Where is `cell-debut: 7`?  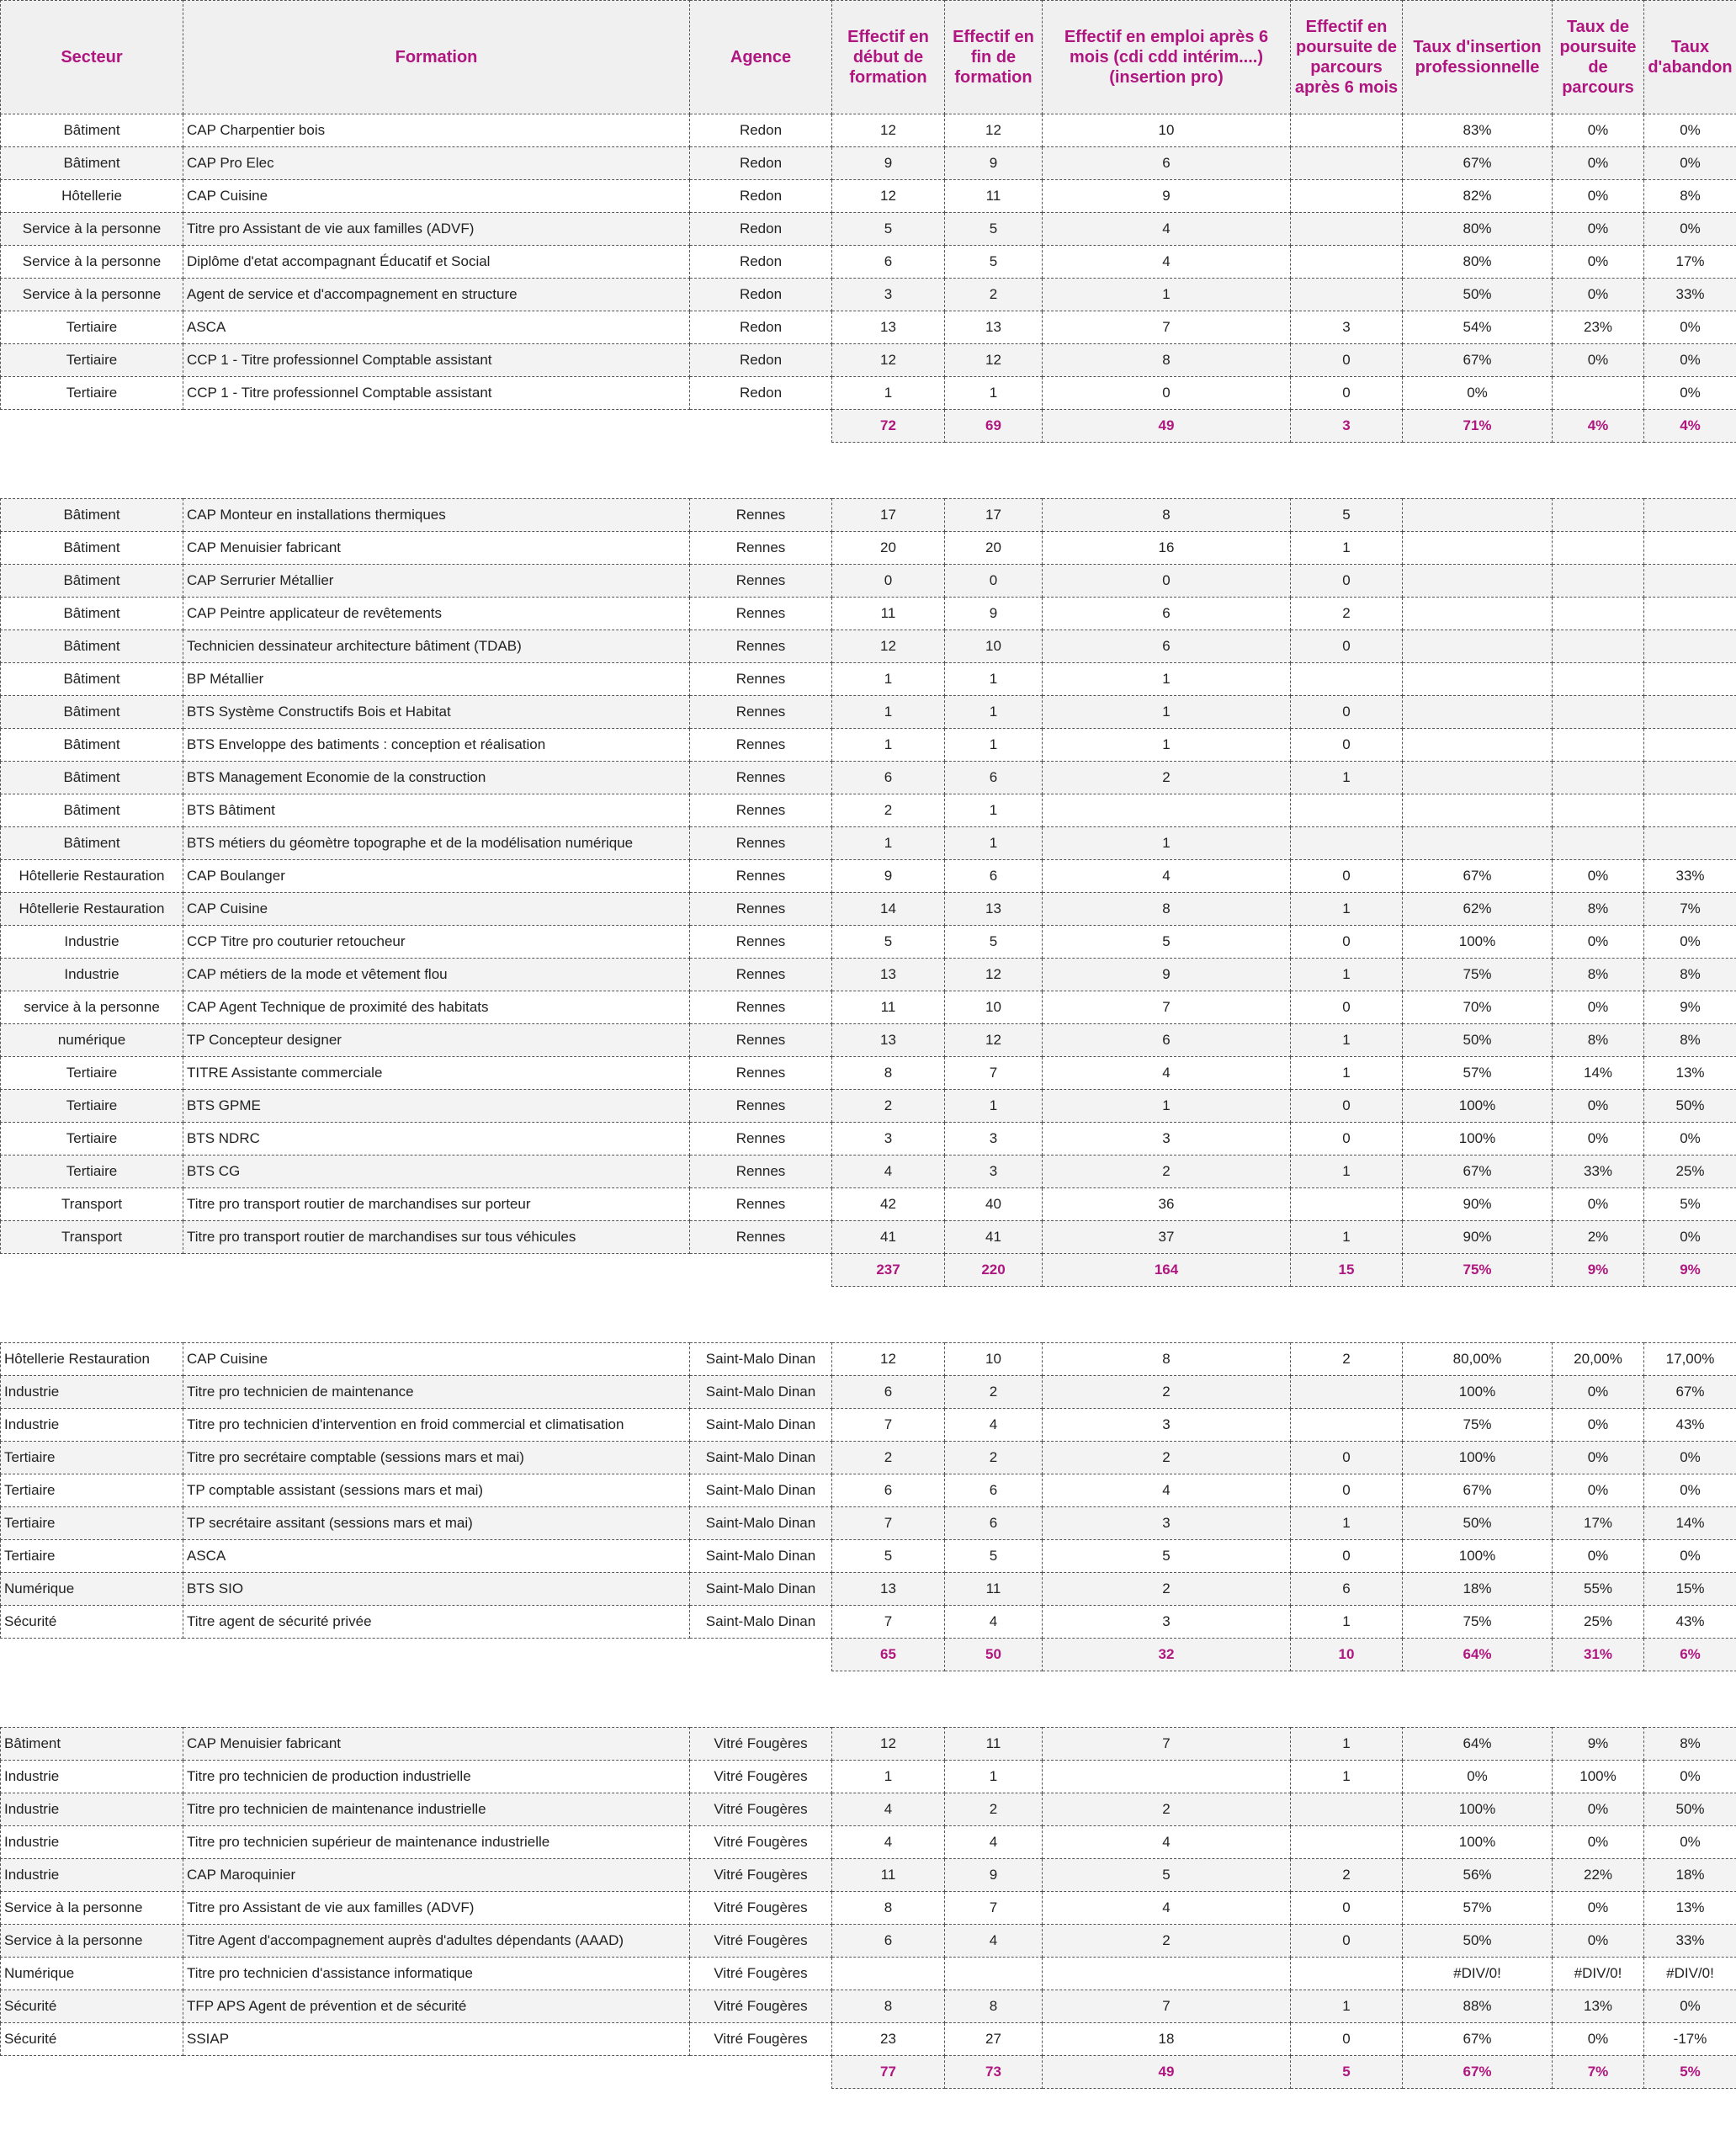 cell-debut: 7 is located at coordinates (888, 1523).